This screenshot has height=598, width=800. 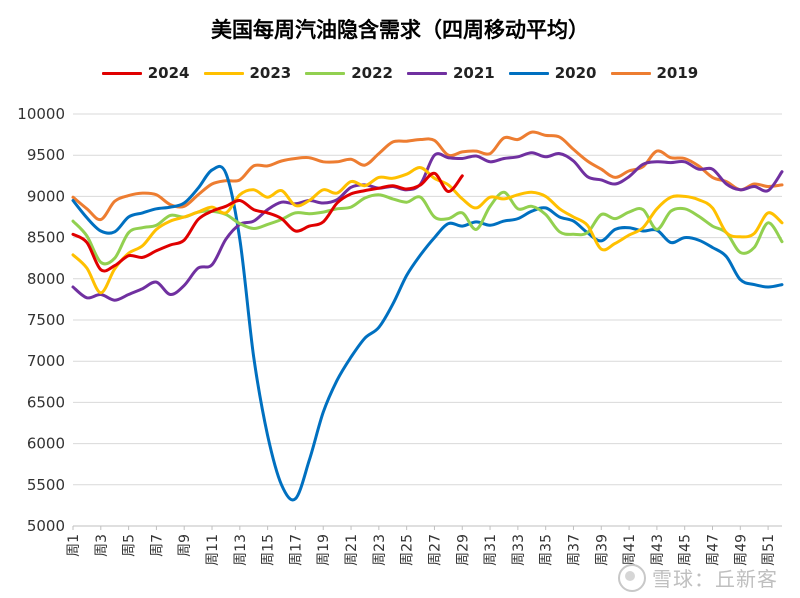 I want to click on x-tick-label: 周5, so click(x=130, y=545).